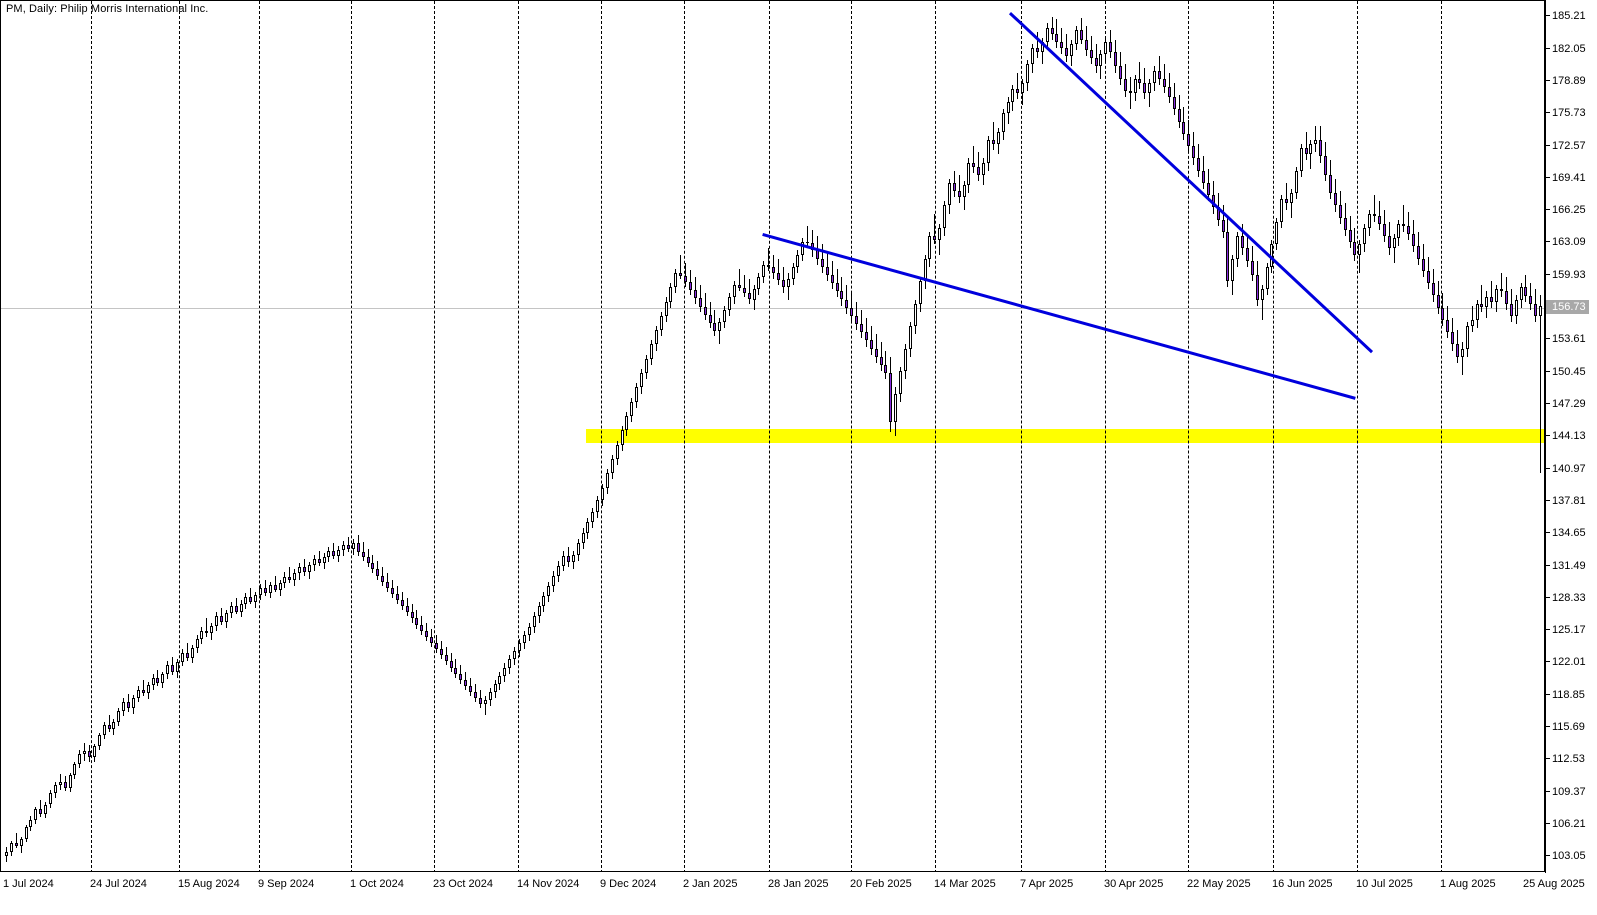 Image resolution: width=1597 pixels, height=915 pixels. I want to click on price-tick-label: 182.05, so click(1569, 48).